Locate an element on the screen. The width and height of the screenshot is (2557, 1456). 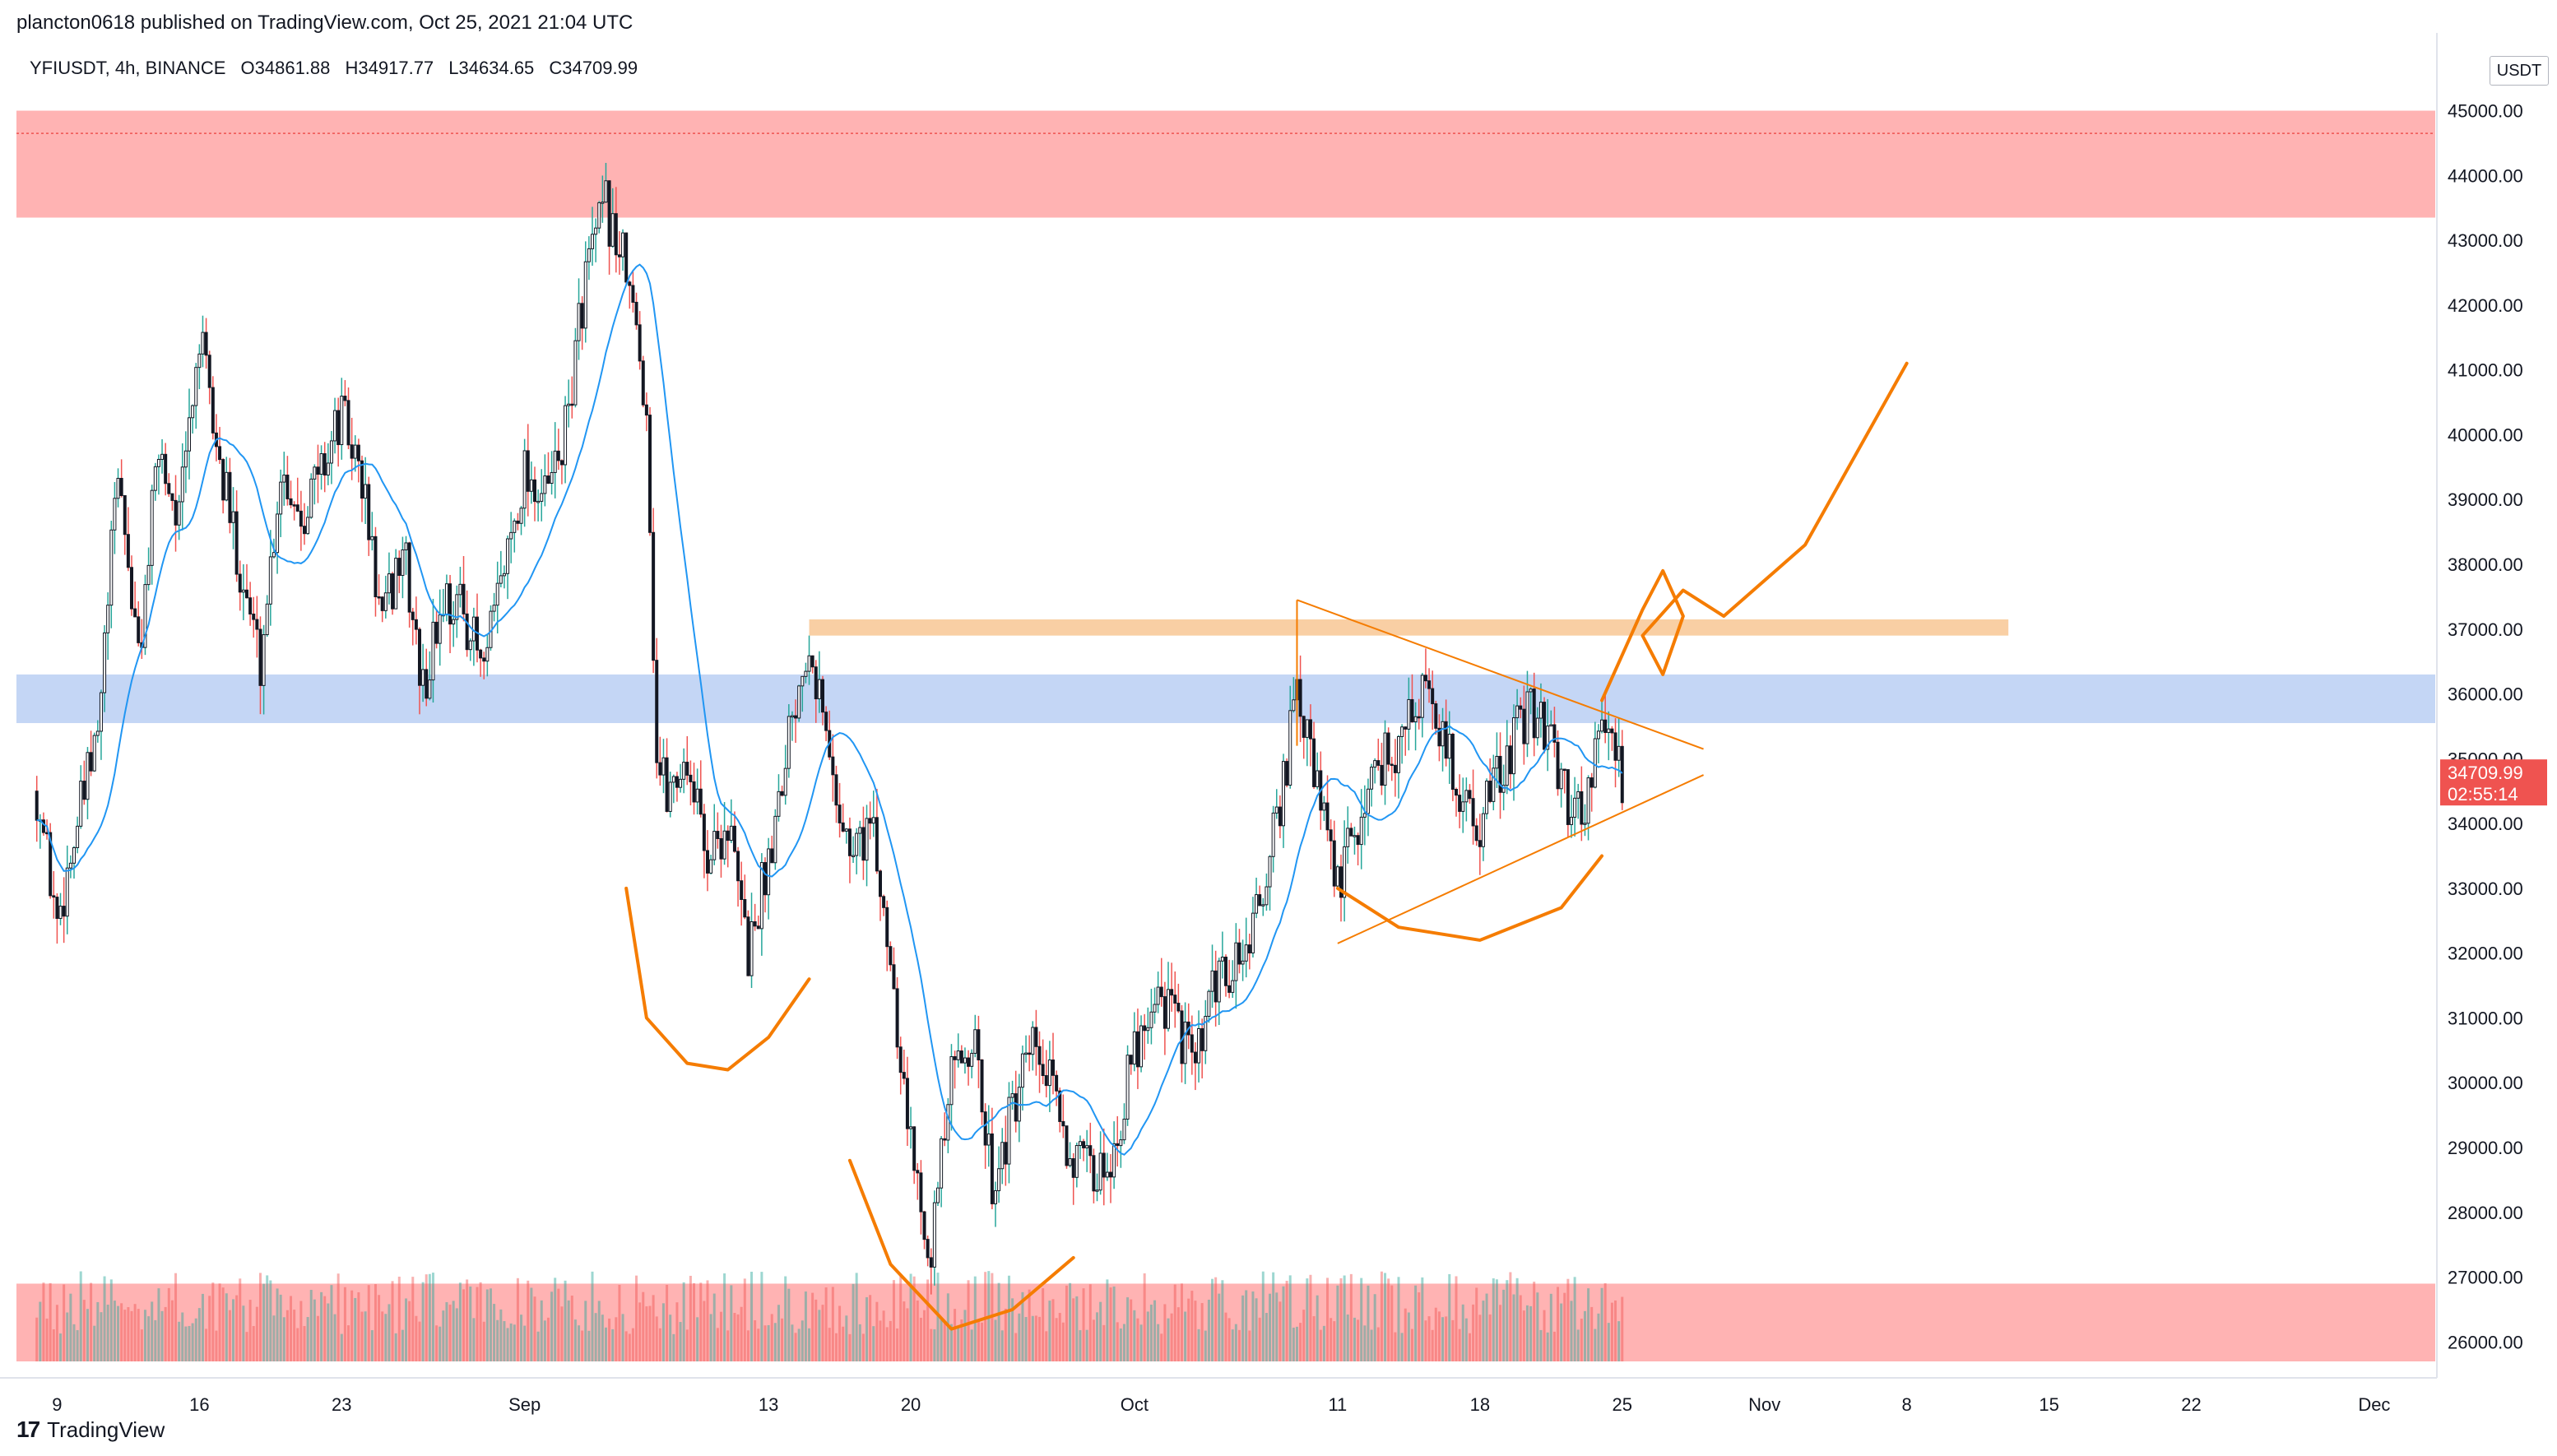
time-axis: 9 16 23 Sep 13 20 Oct 11 18 25 Nov 8 15 22 Dec is located at coordinates (1218, 1396).